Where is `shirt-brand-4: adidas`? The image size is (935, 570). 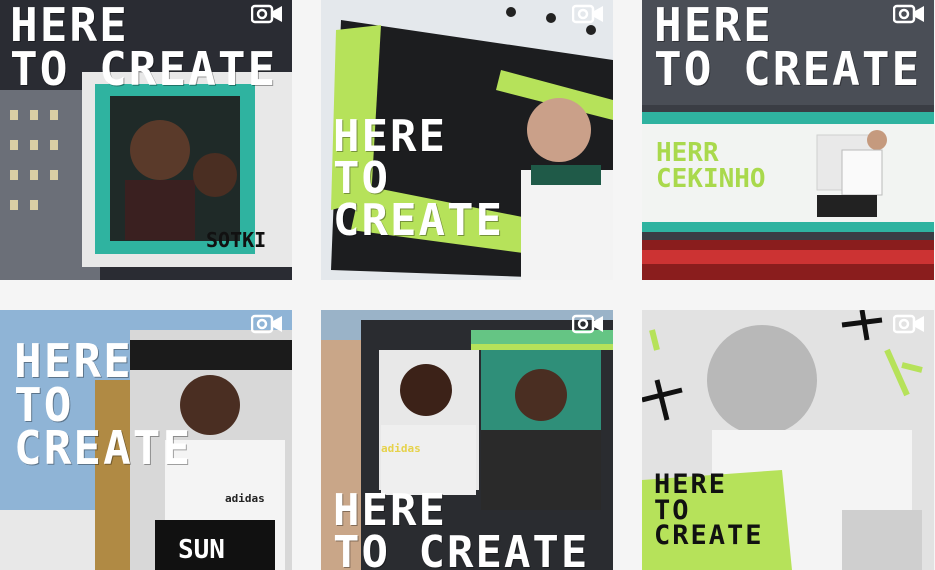 shirt-brand-4: adidas is located at coordinates (245, 498).